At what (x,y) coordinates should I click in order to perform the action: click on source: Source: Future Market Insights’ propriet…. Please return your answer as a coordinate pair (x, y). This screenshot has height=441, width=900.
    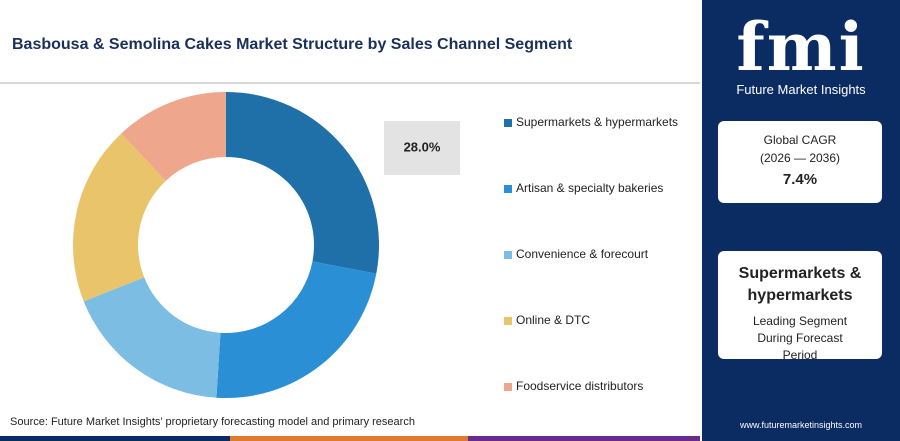
    Looking at the image, I should click on (212, 422).